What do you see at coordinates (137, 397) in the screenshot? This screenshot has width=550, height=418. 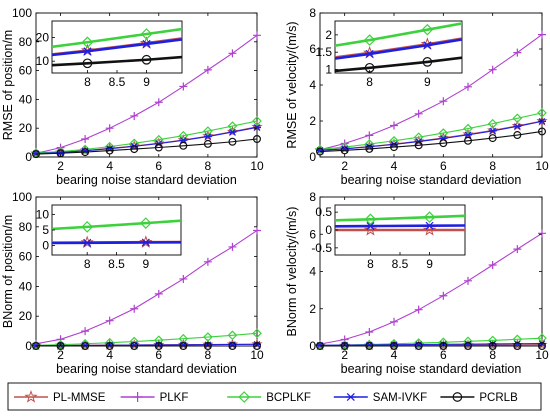 I see `legend-marker-plkf` at bounding box center [137, 397].